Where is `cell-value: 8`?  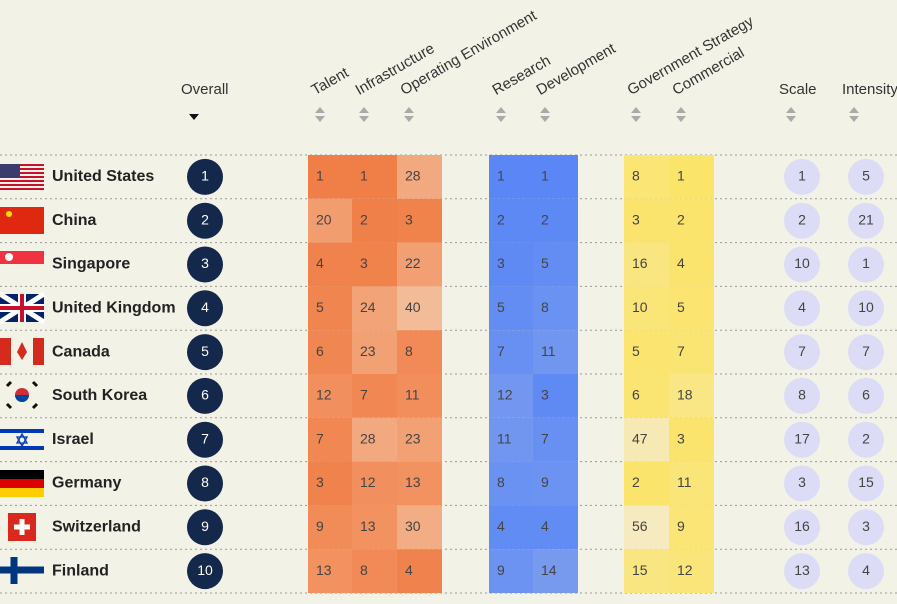
cell-value: 8 is located at coordinates (364, 570).